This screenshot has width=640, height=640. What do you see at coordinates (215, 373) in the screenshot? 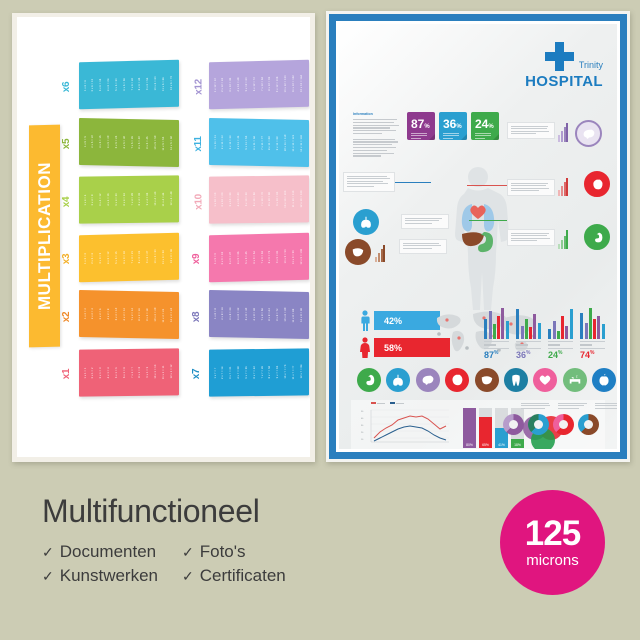
I see `multiplication-equation: 1 x 7 = 7` at bounding box center [215, 373].